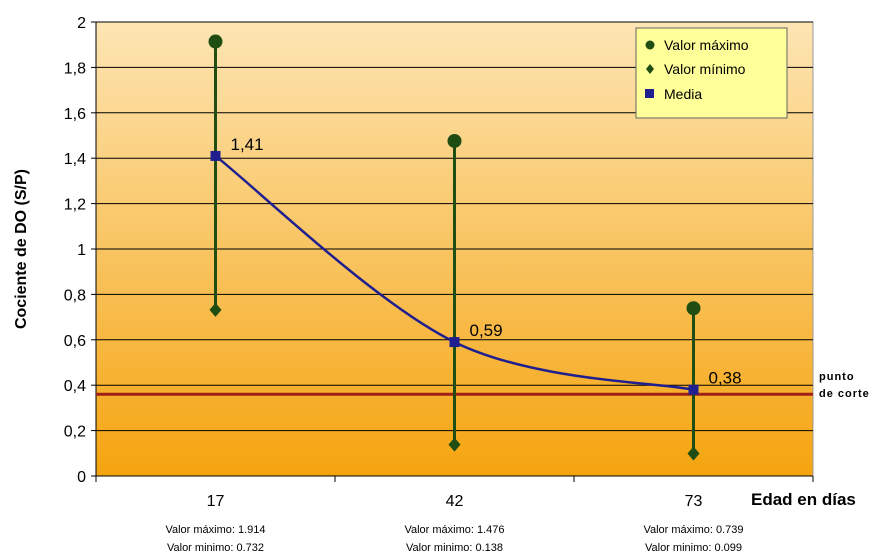  What do you see at coordinates (683, 94) in the screenshot?
I see `legend-label: Media` at bounding box center [683, 94].